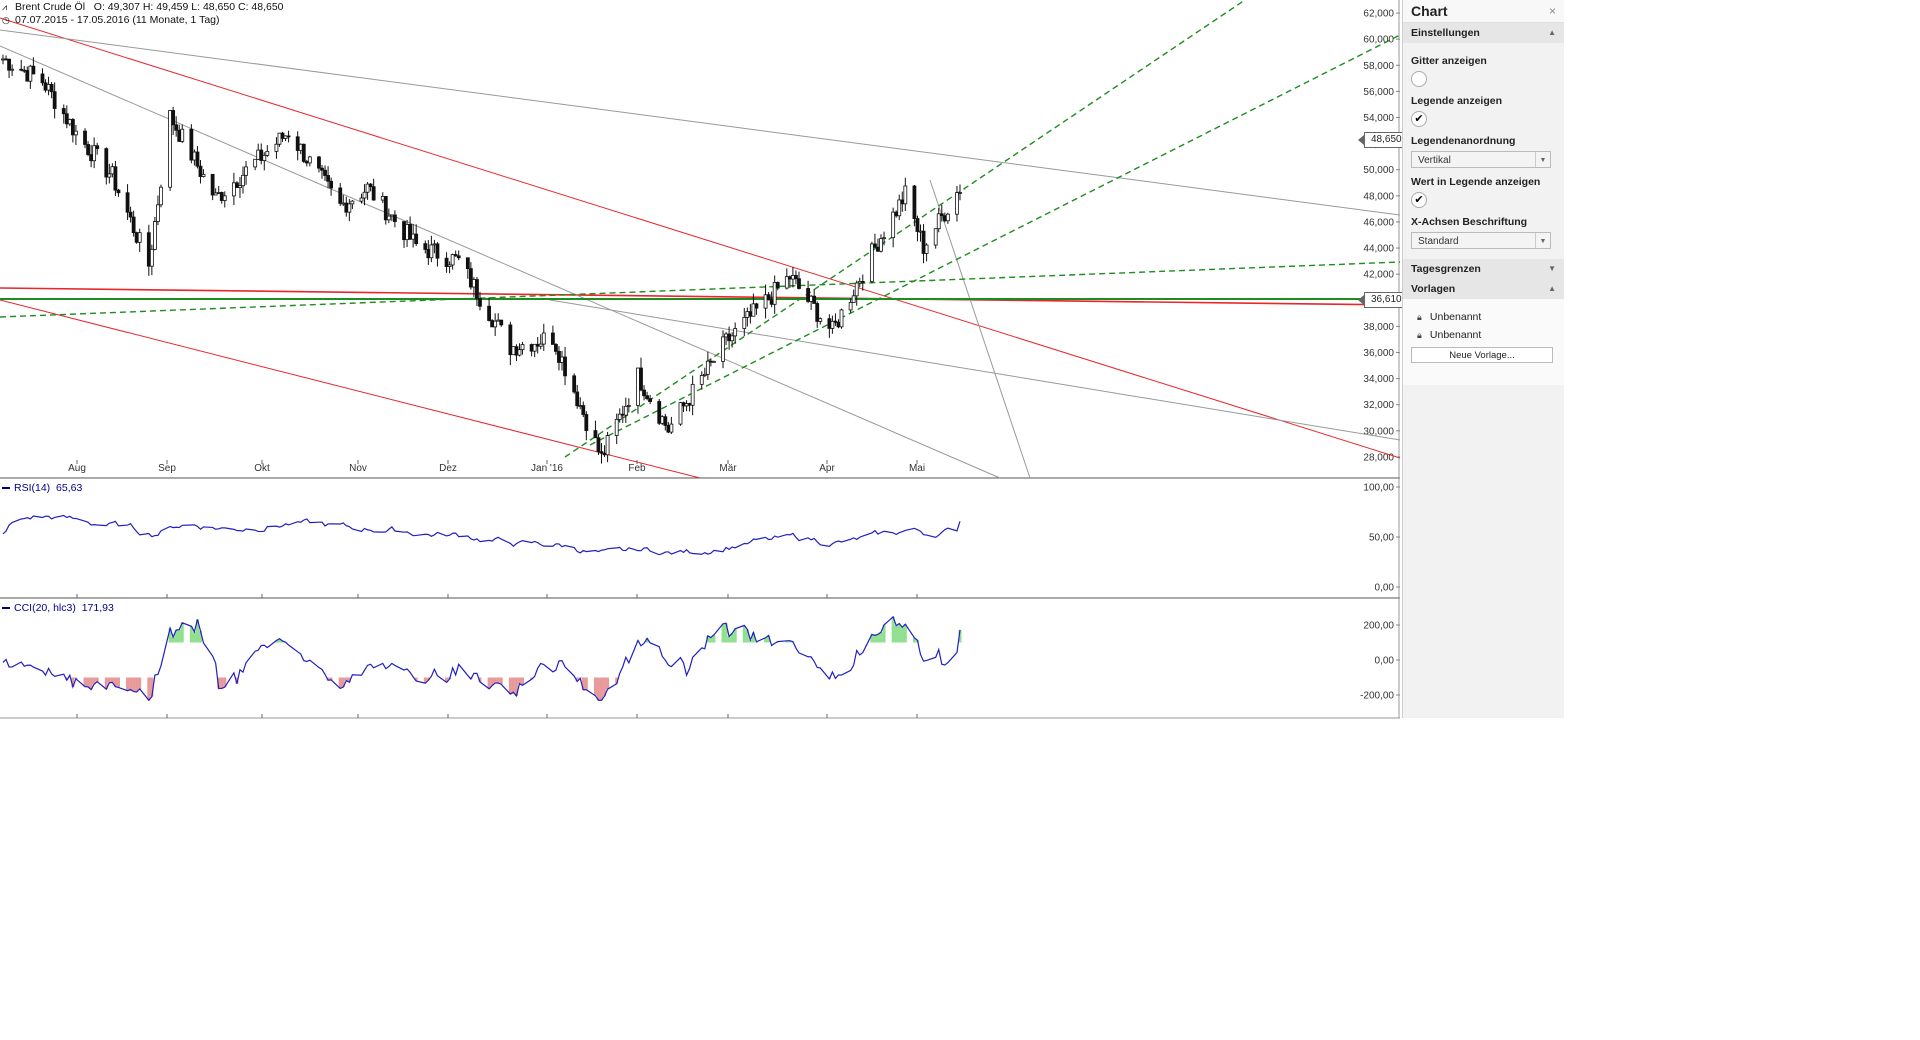  I want to click on time-tick-label: Dez, so click(448, 468).